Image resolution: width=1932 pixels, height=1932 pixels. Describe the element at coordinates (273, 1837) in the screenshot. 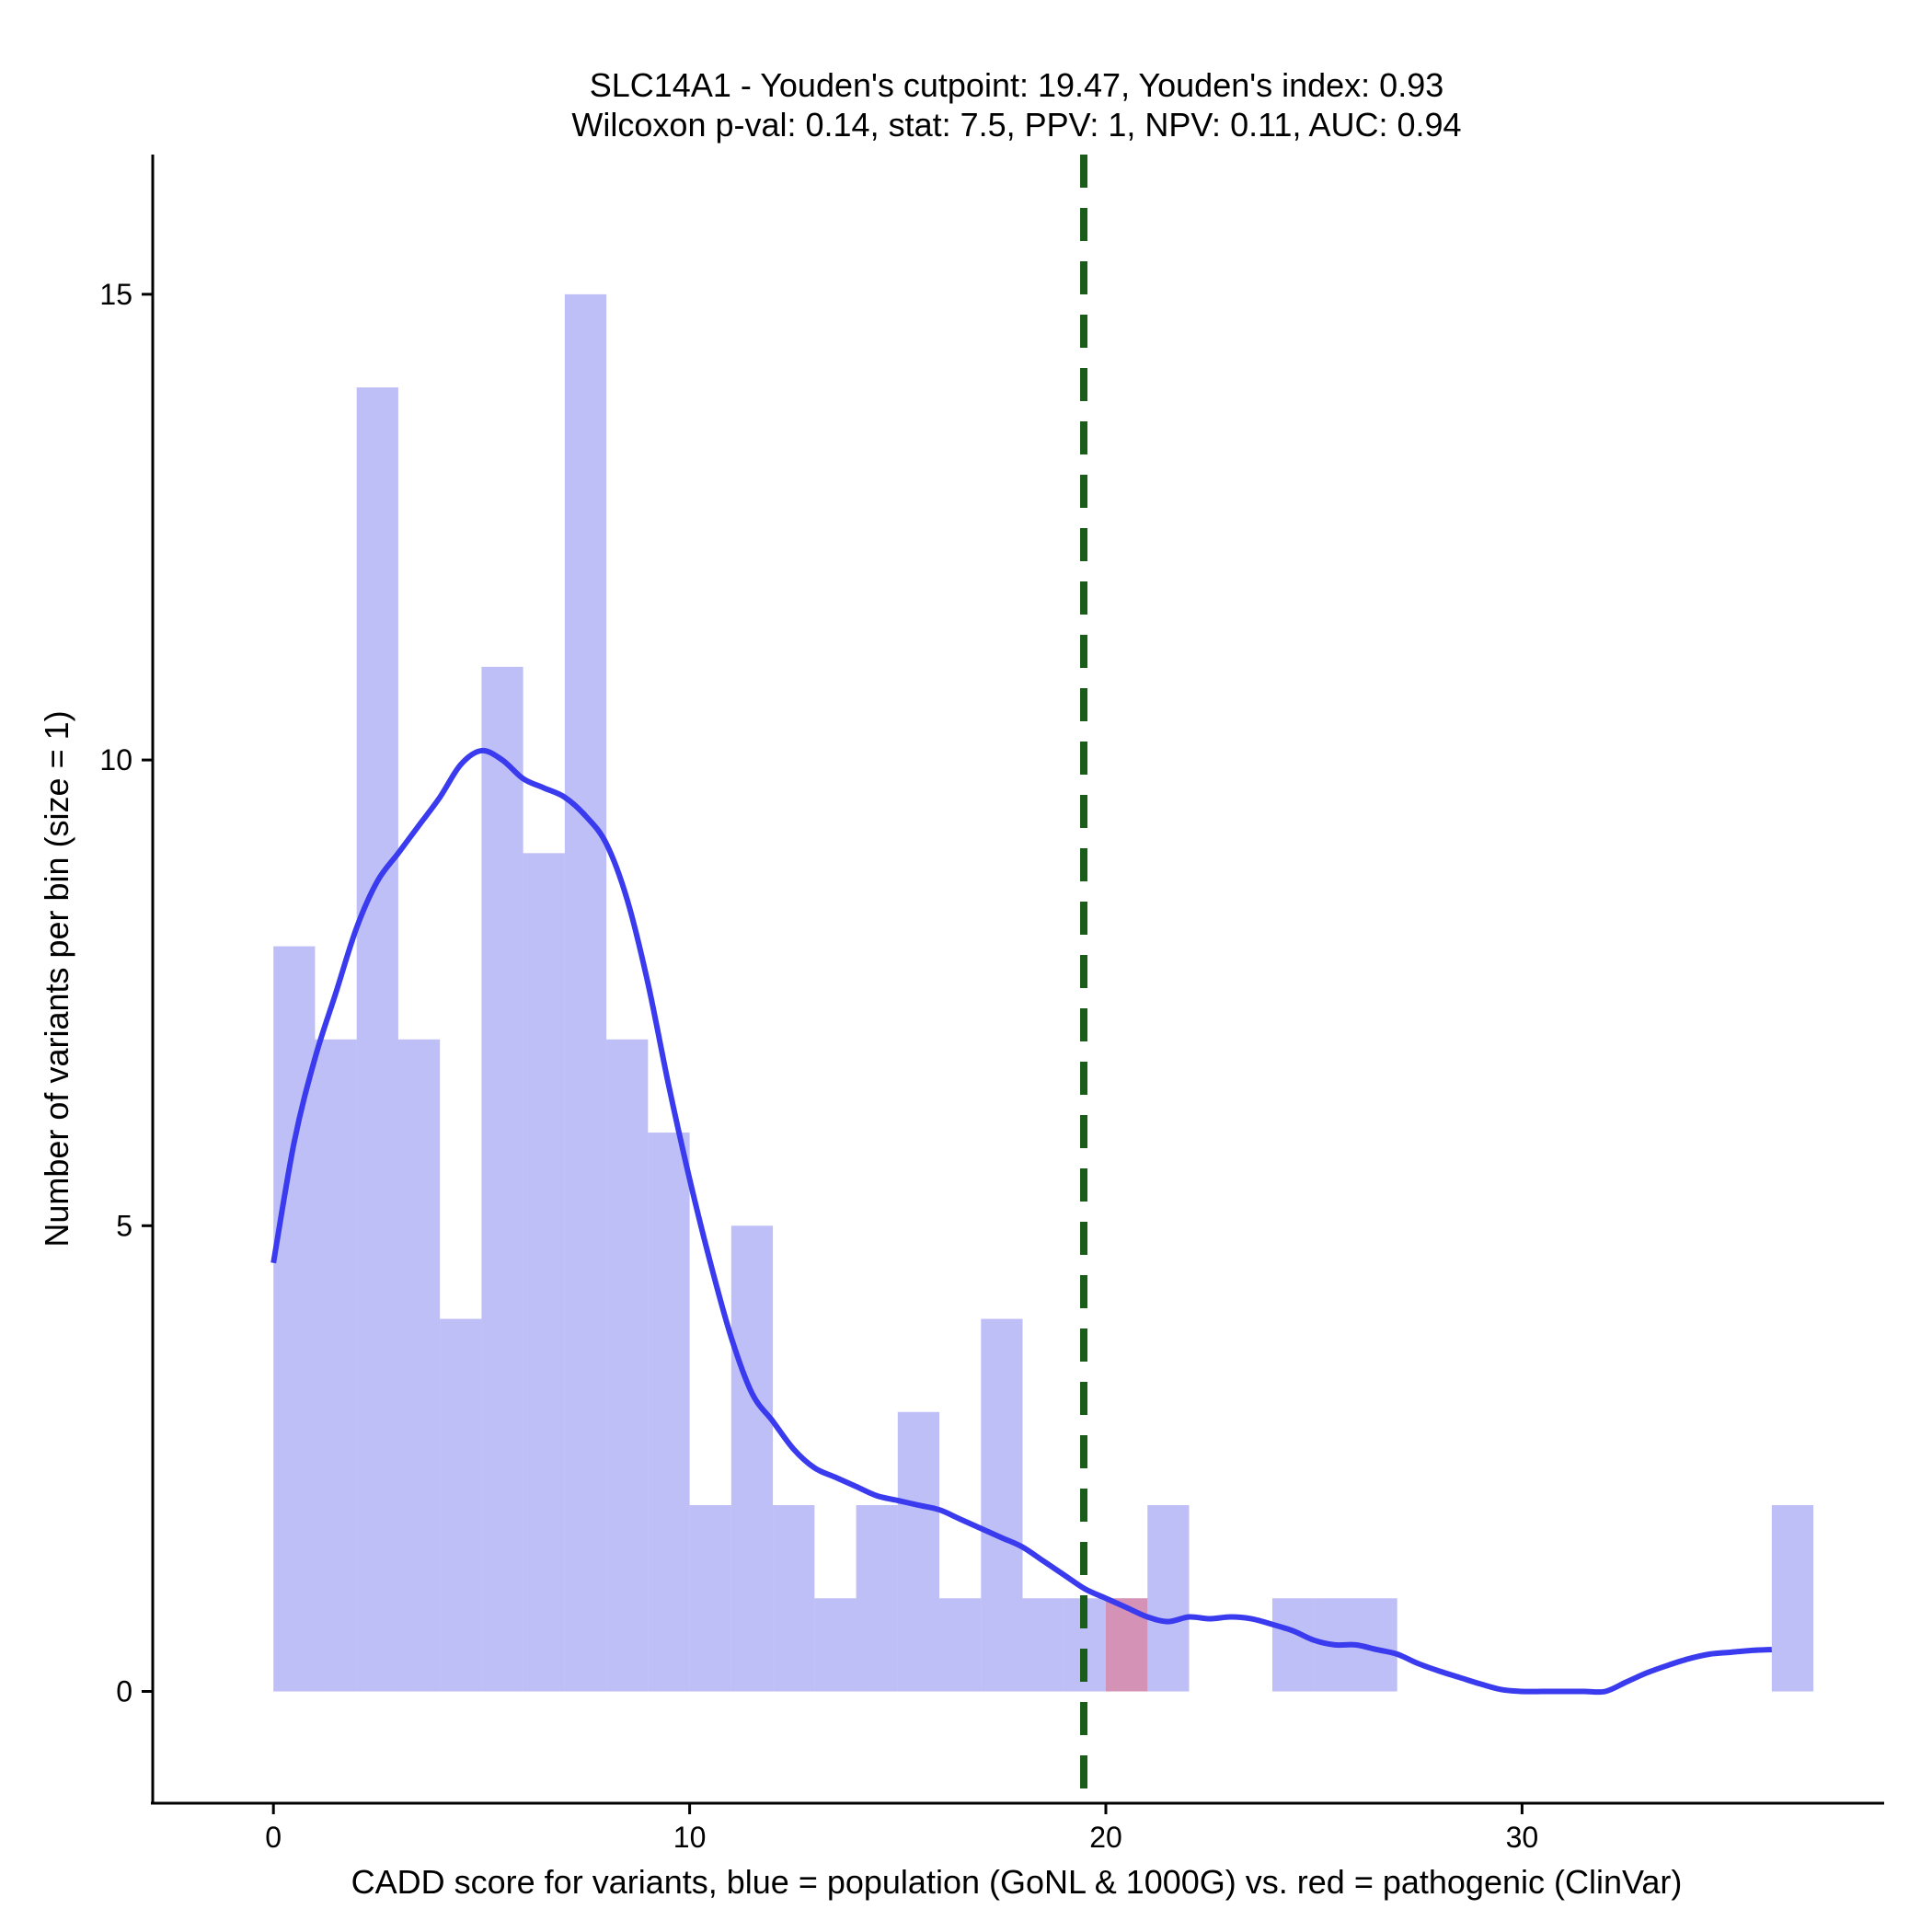

I see `x-tick-label: 0` at that location.